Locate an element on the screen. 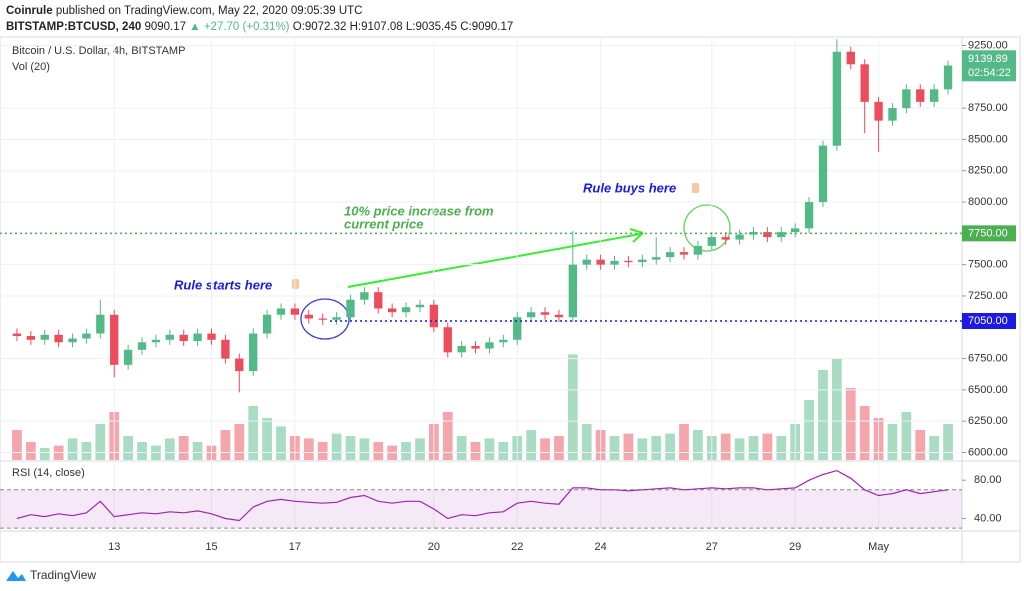 The height and width of the screenshot is (591, 1024). level-label: 7750.00 is located at coordinates (988, 233).